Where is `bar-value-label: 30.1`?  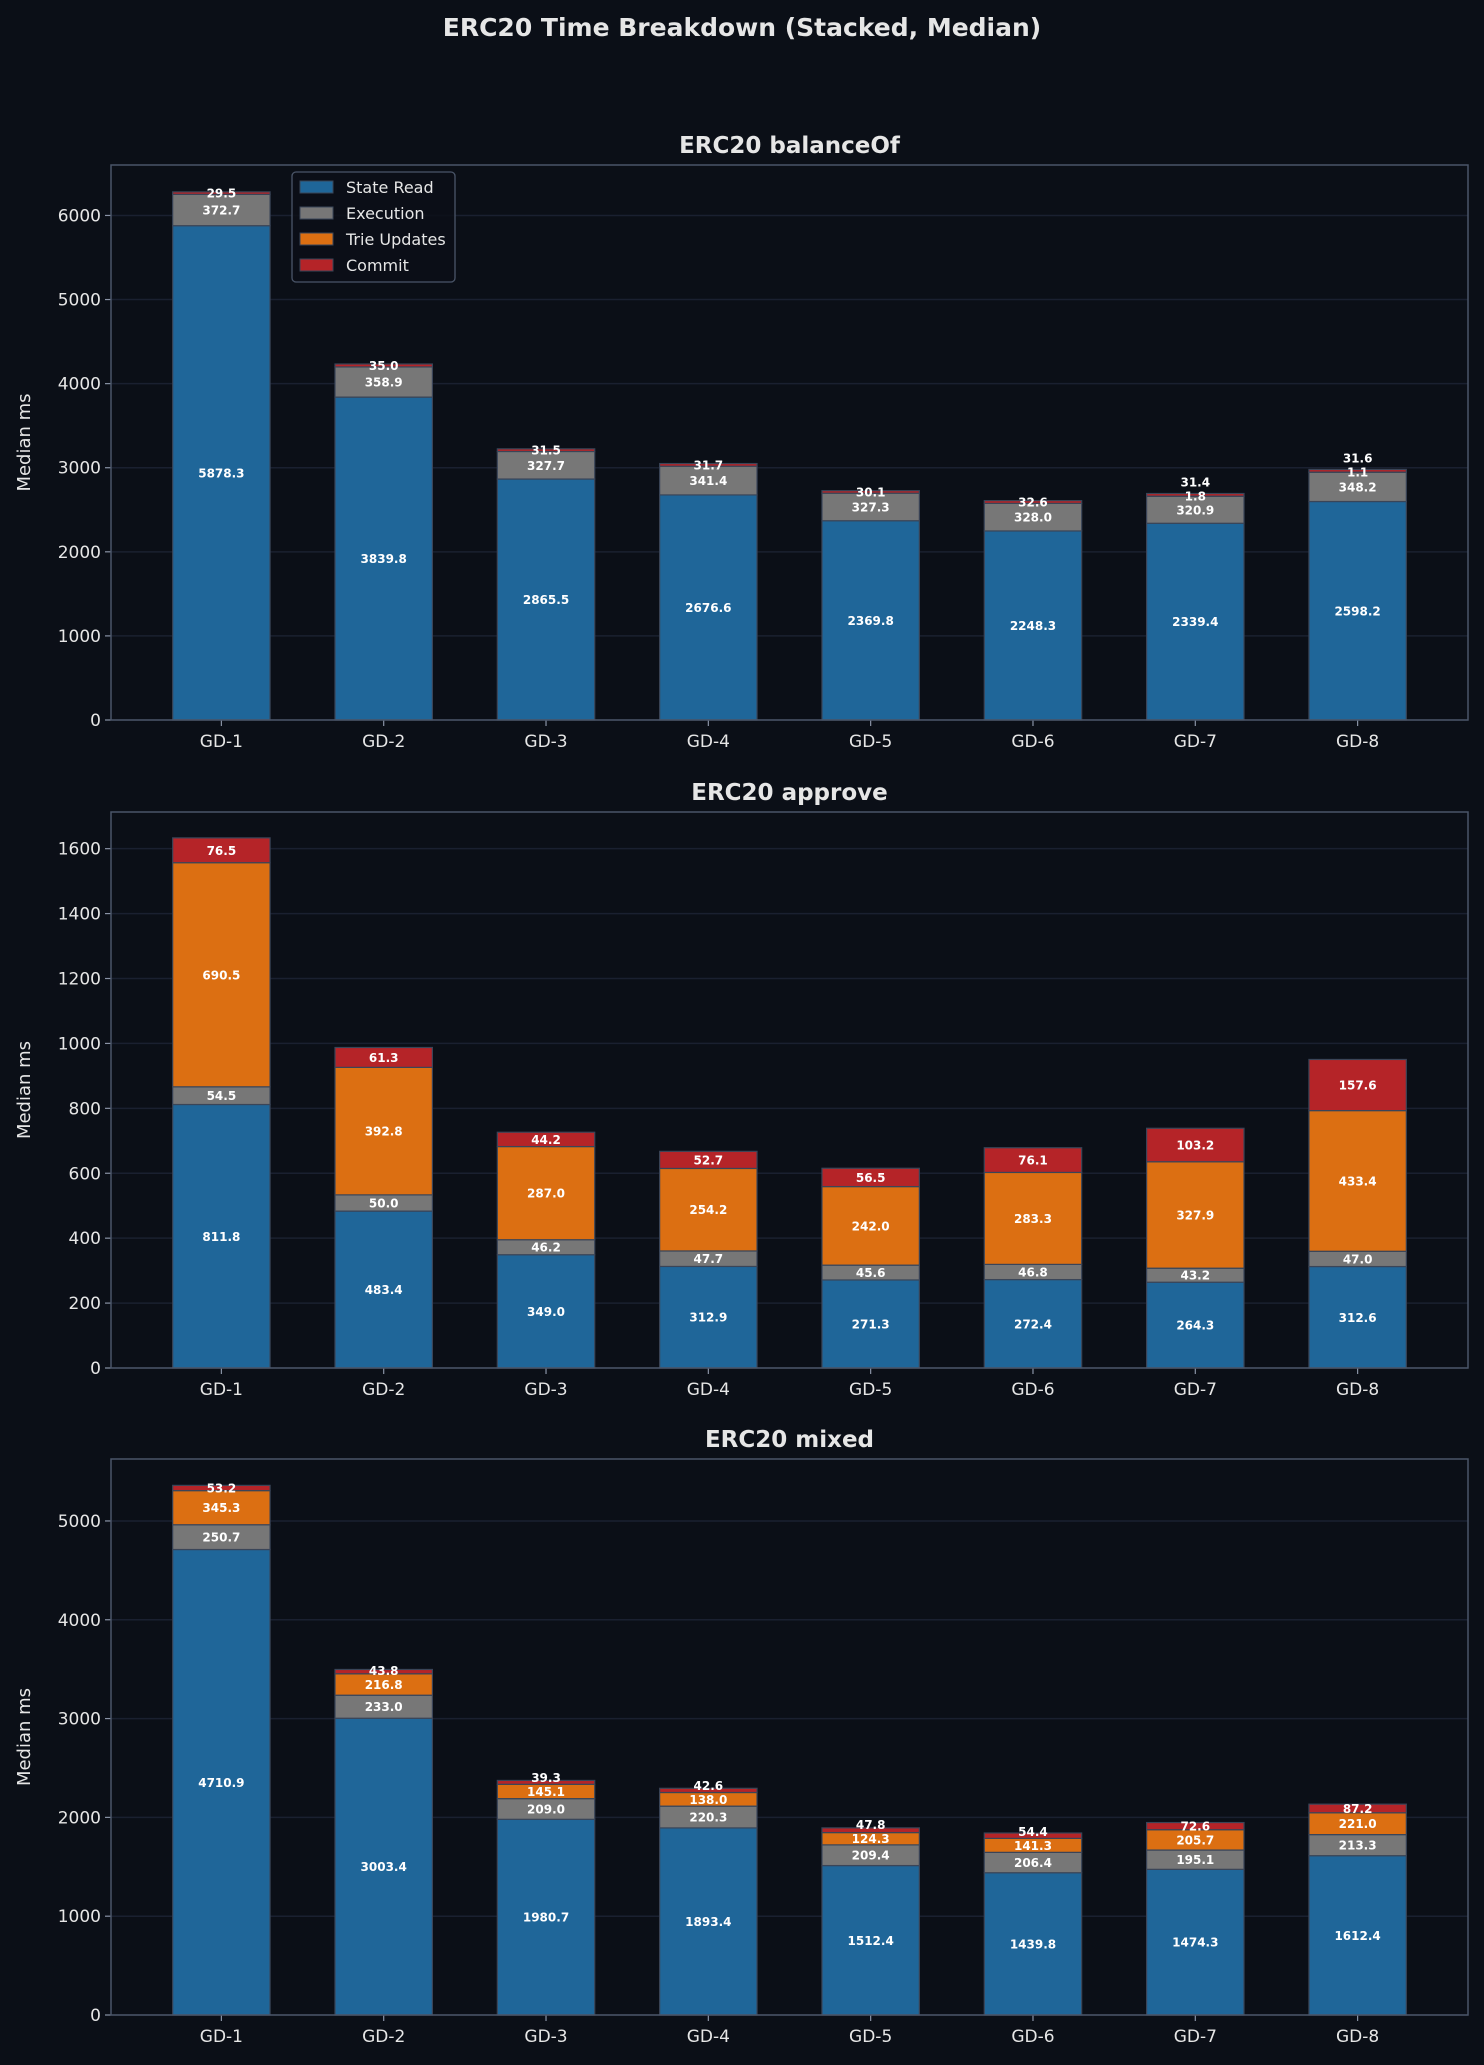
bar-value-label: 30.1 is located at coordinates (871, 492).